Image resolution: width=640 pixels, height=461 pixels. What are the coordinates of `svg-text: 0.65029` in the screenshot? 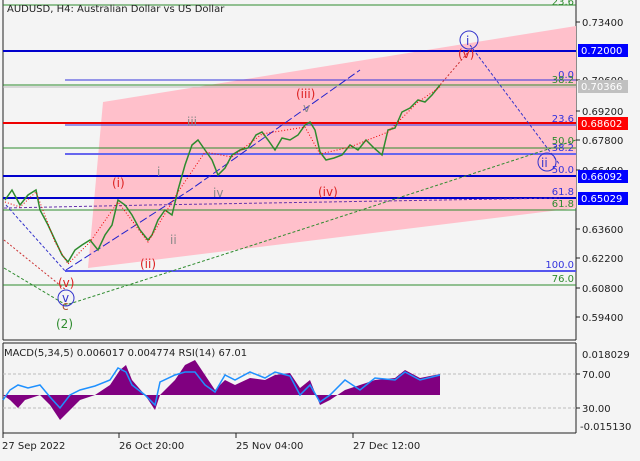 It's located at (601, 199).